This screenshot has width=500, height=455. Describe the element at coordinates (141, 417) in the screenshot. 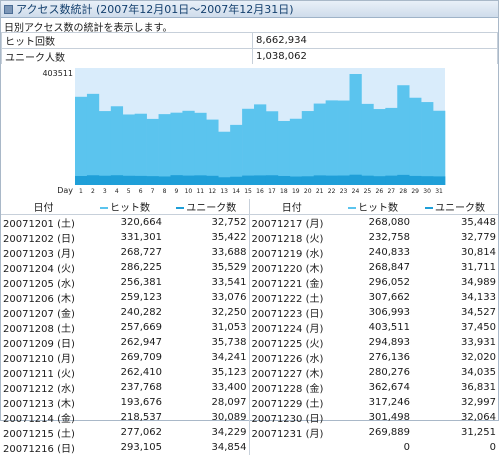

I see `row-hits: 218,537` at that location.